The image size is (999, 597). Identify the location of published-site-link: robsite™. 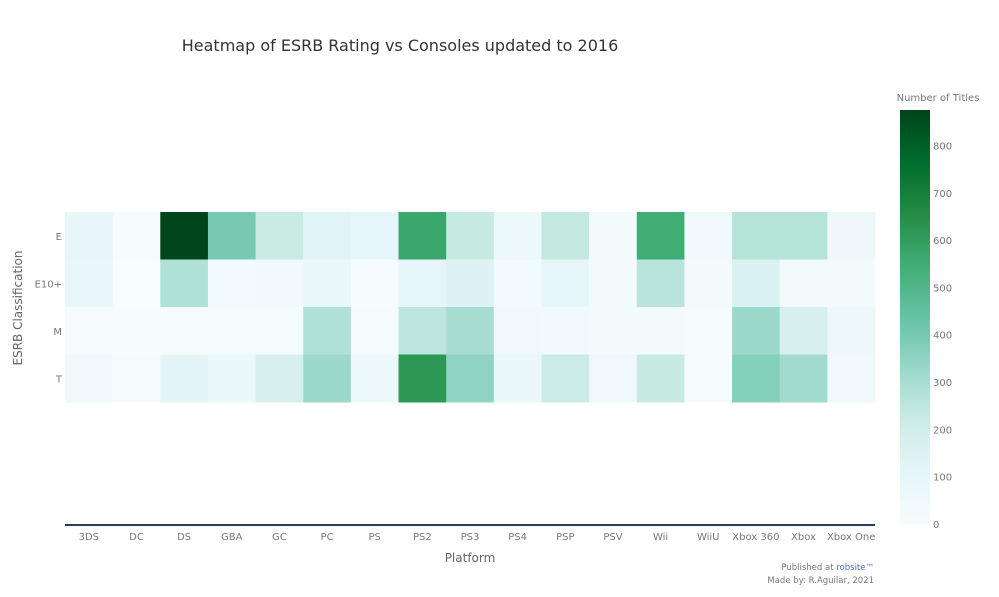
(855, 568).